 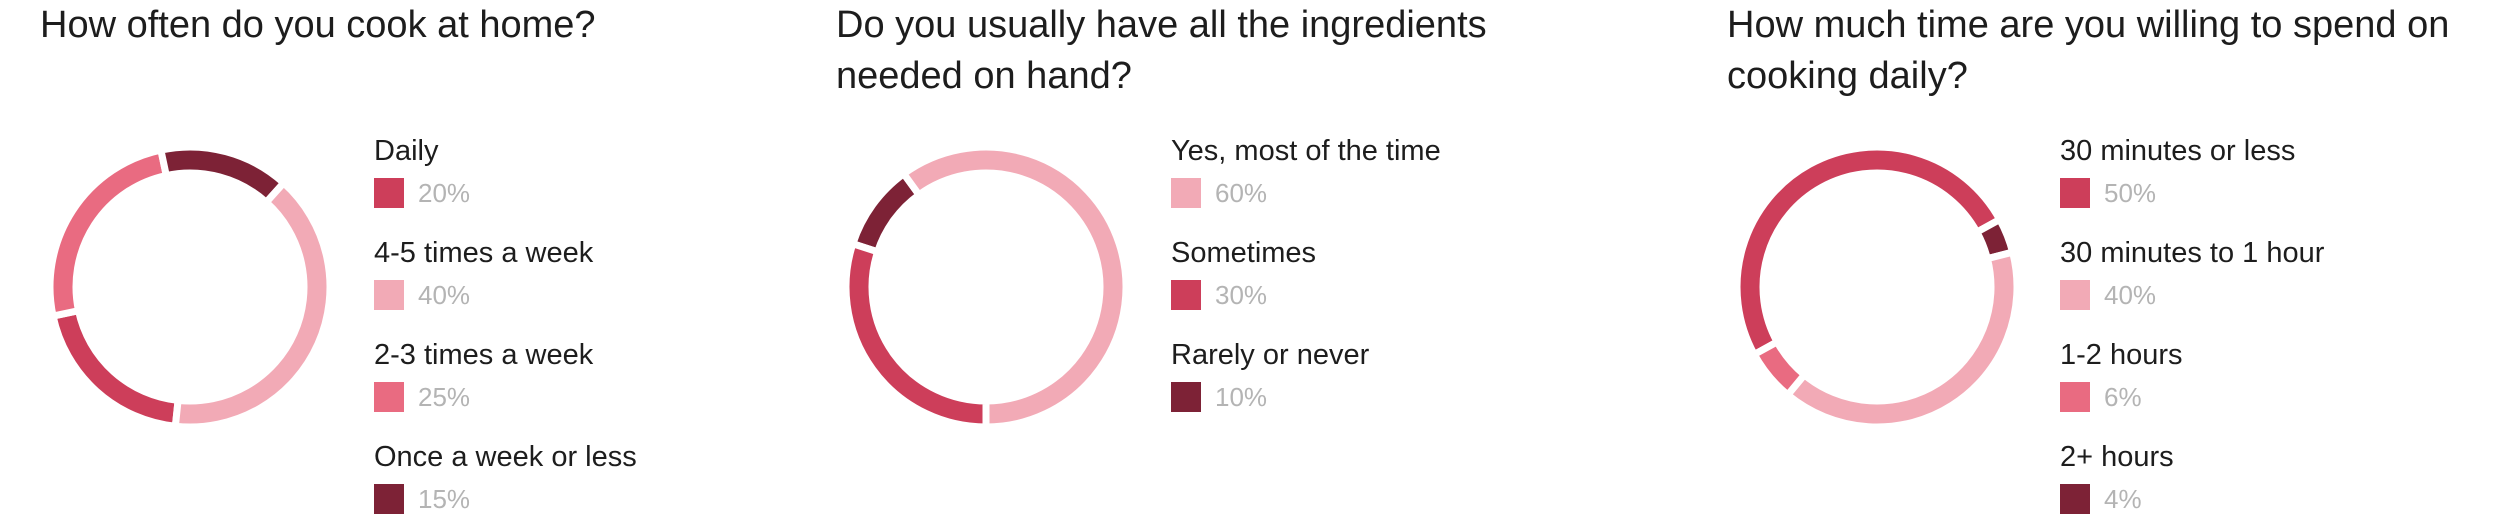 I want to click on donut-slice-sometimes, so click(x=916, y=335).